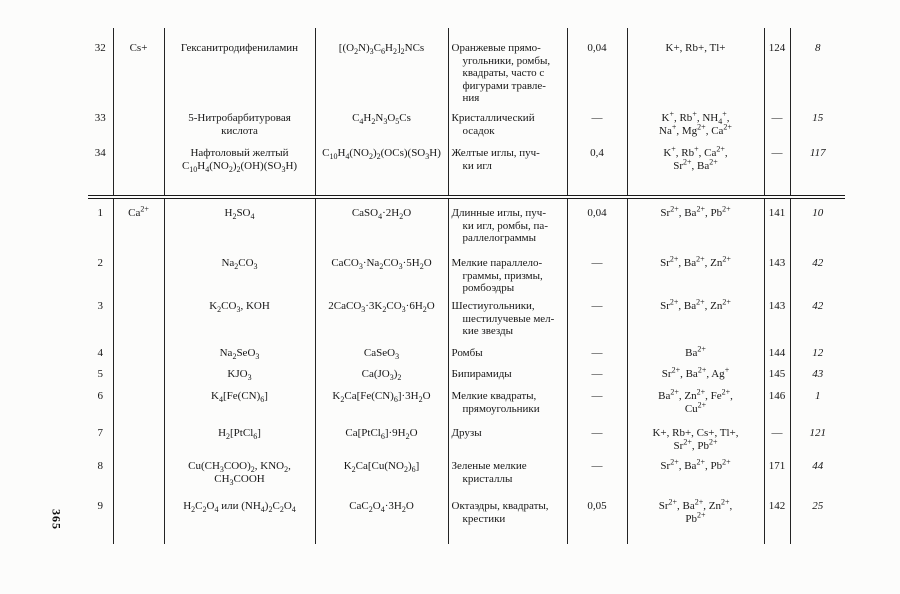 This screenshot has width=900, height=594. What do you see at coordinates (382, 520) in the screenshot?
I see `formula: CaC2O4·3H2O` at bounding box center [382, 520].